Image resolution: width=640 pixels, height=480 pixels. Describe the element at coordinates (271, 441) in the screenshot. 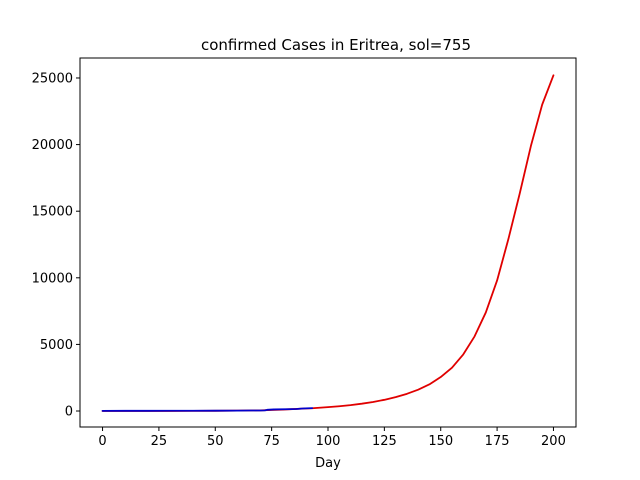

I see `x-tick-label: 75` at that location.